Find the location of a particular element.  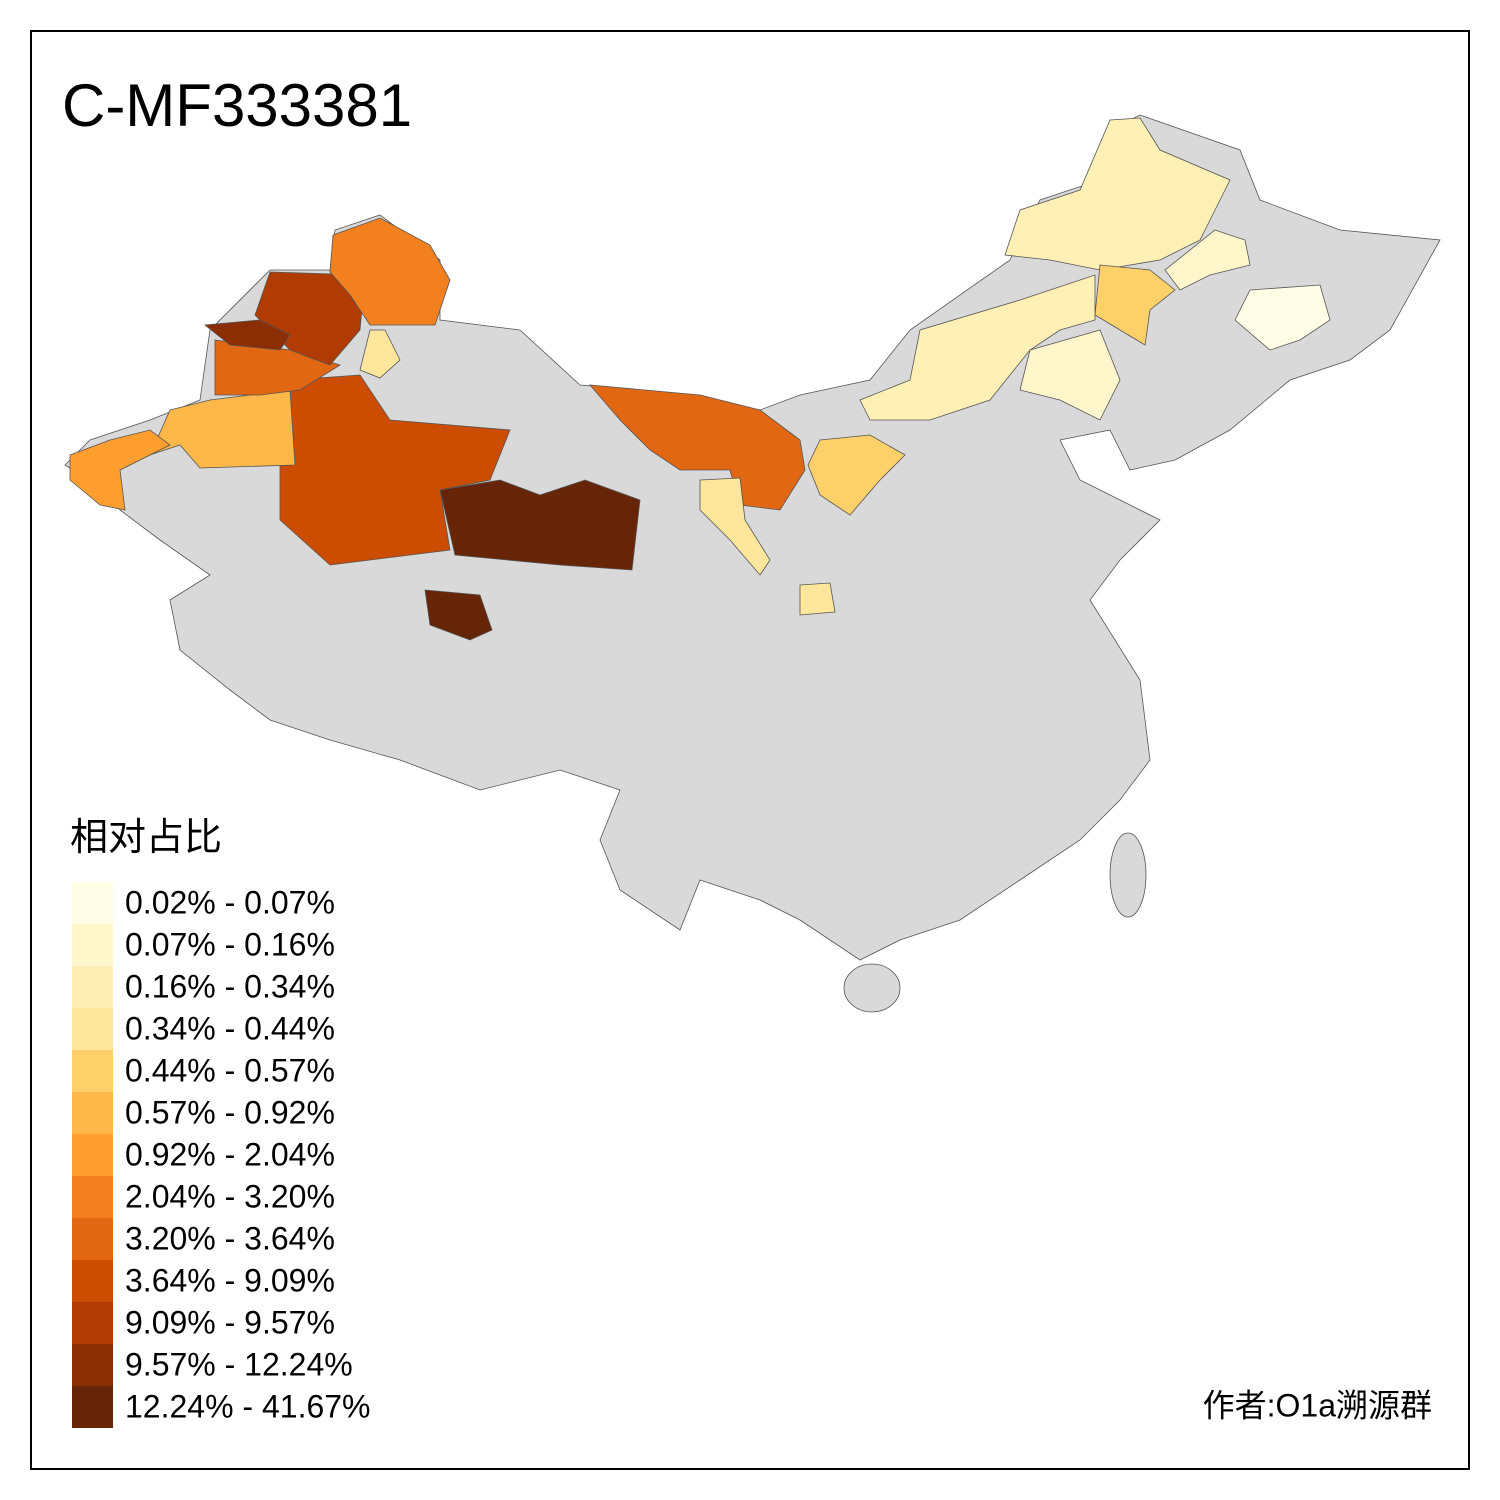

legend-label: 12.24% - 41.67% is located at coordinates (248, 1406).